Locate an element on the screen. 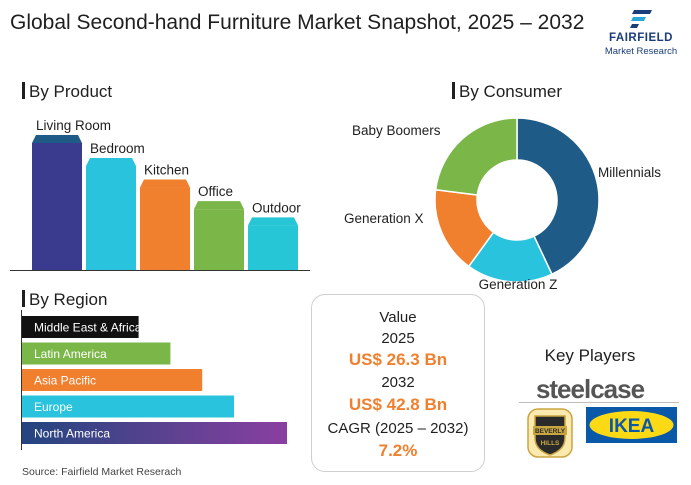  logo-name: FAIRFIELD is located at coordinates (641, 38).